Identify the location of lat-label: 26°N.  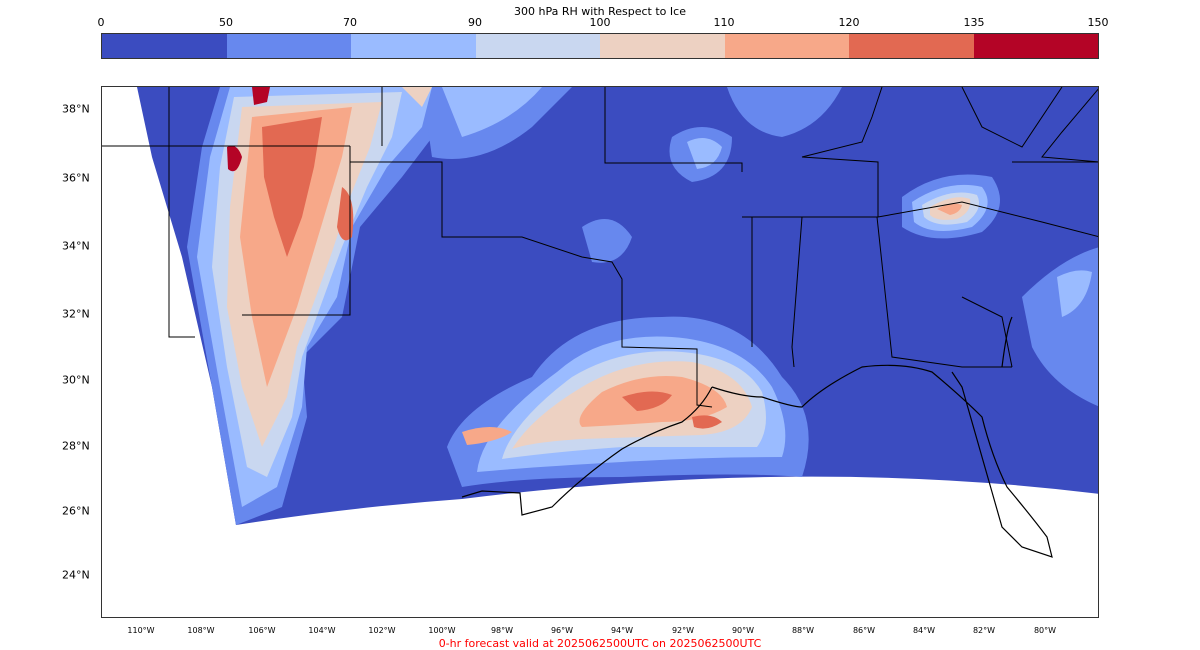
(76, 511).